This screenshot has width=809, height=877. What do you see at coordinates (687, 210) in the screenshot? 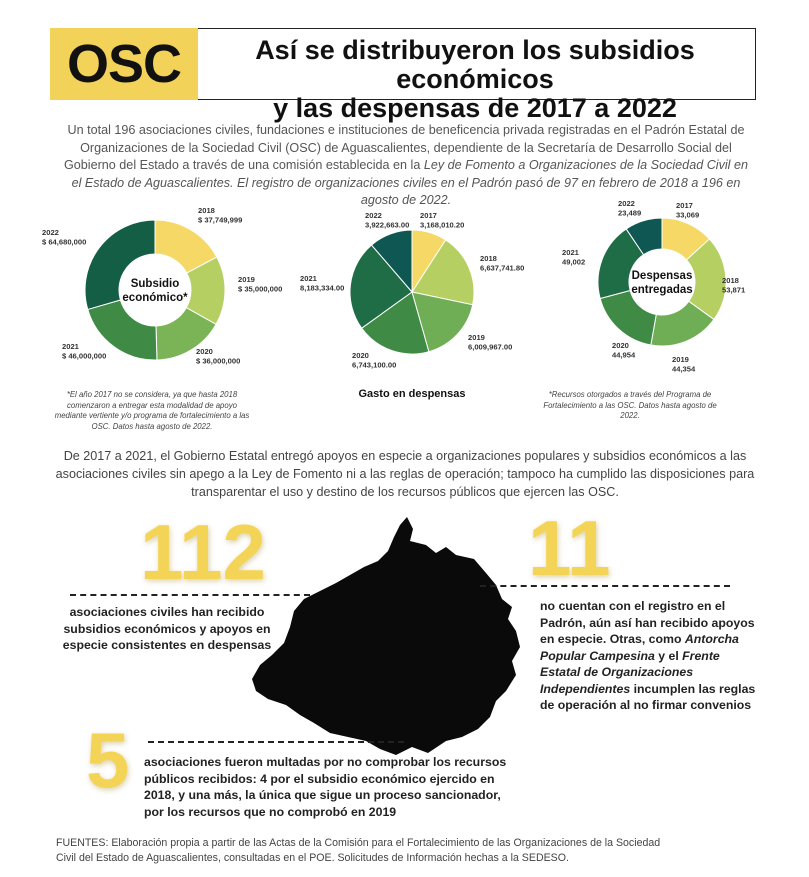
I see `chart-3-label-2017: 2017 33,069` at bounding box center [687, 210].